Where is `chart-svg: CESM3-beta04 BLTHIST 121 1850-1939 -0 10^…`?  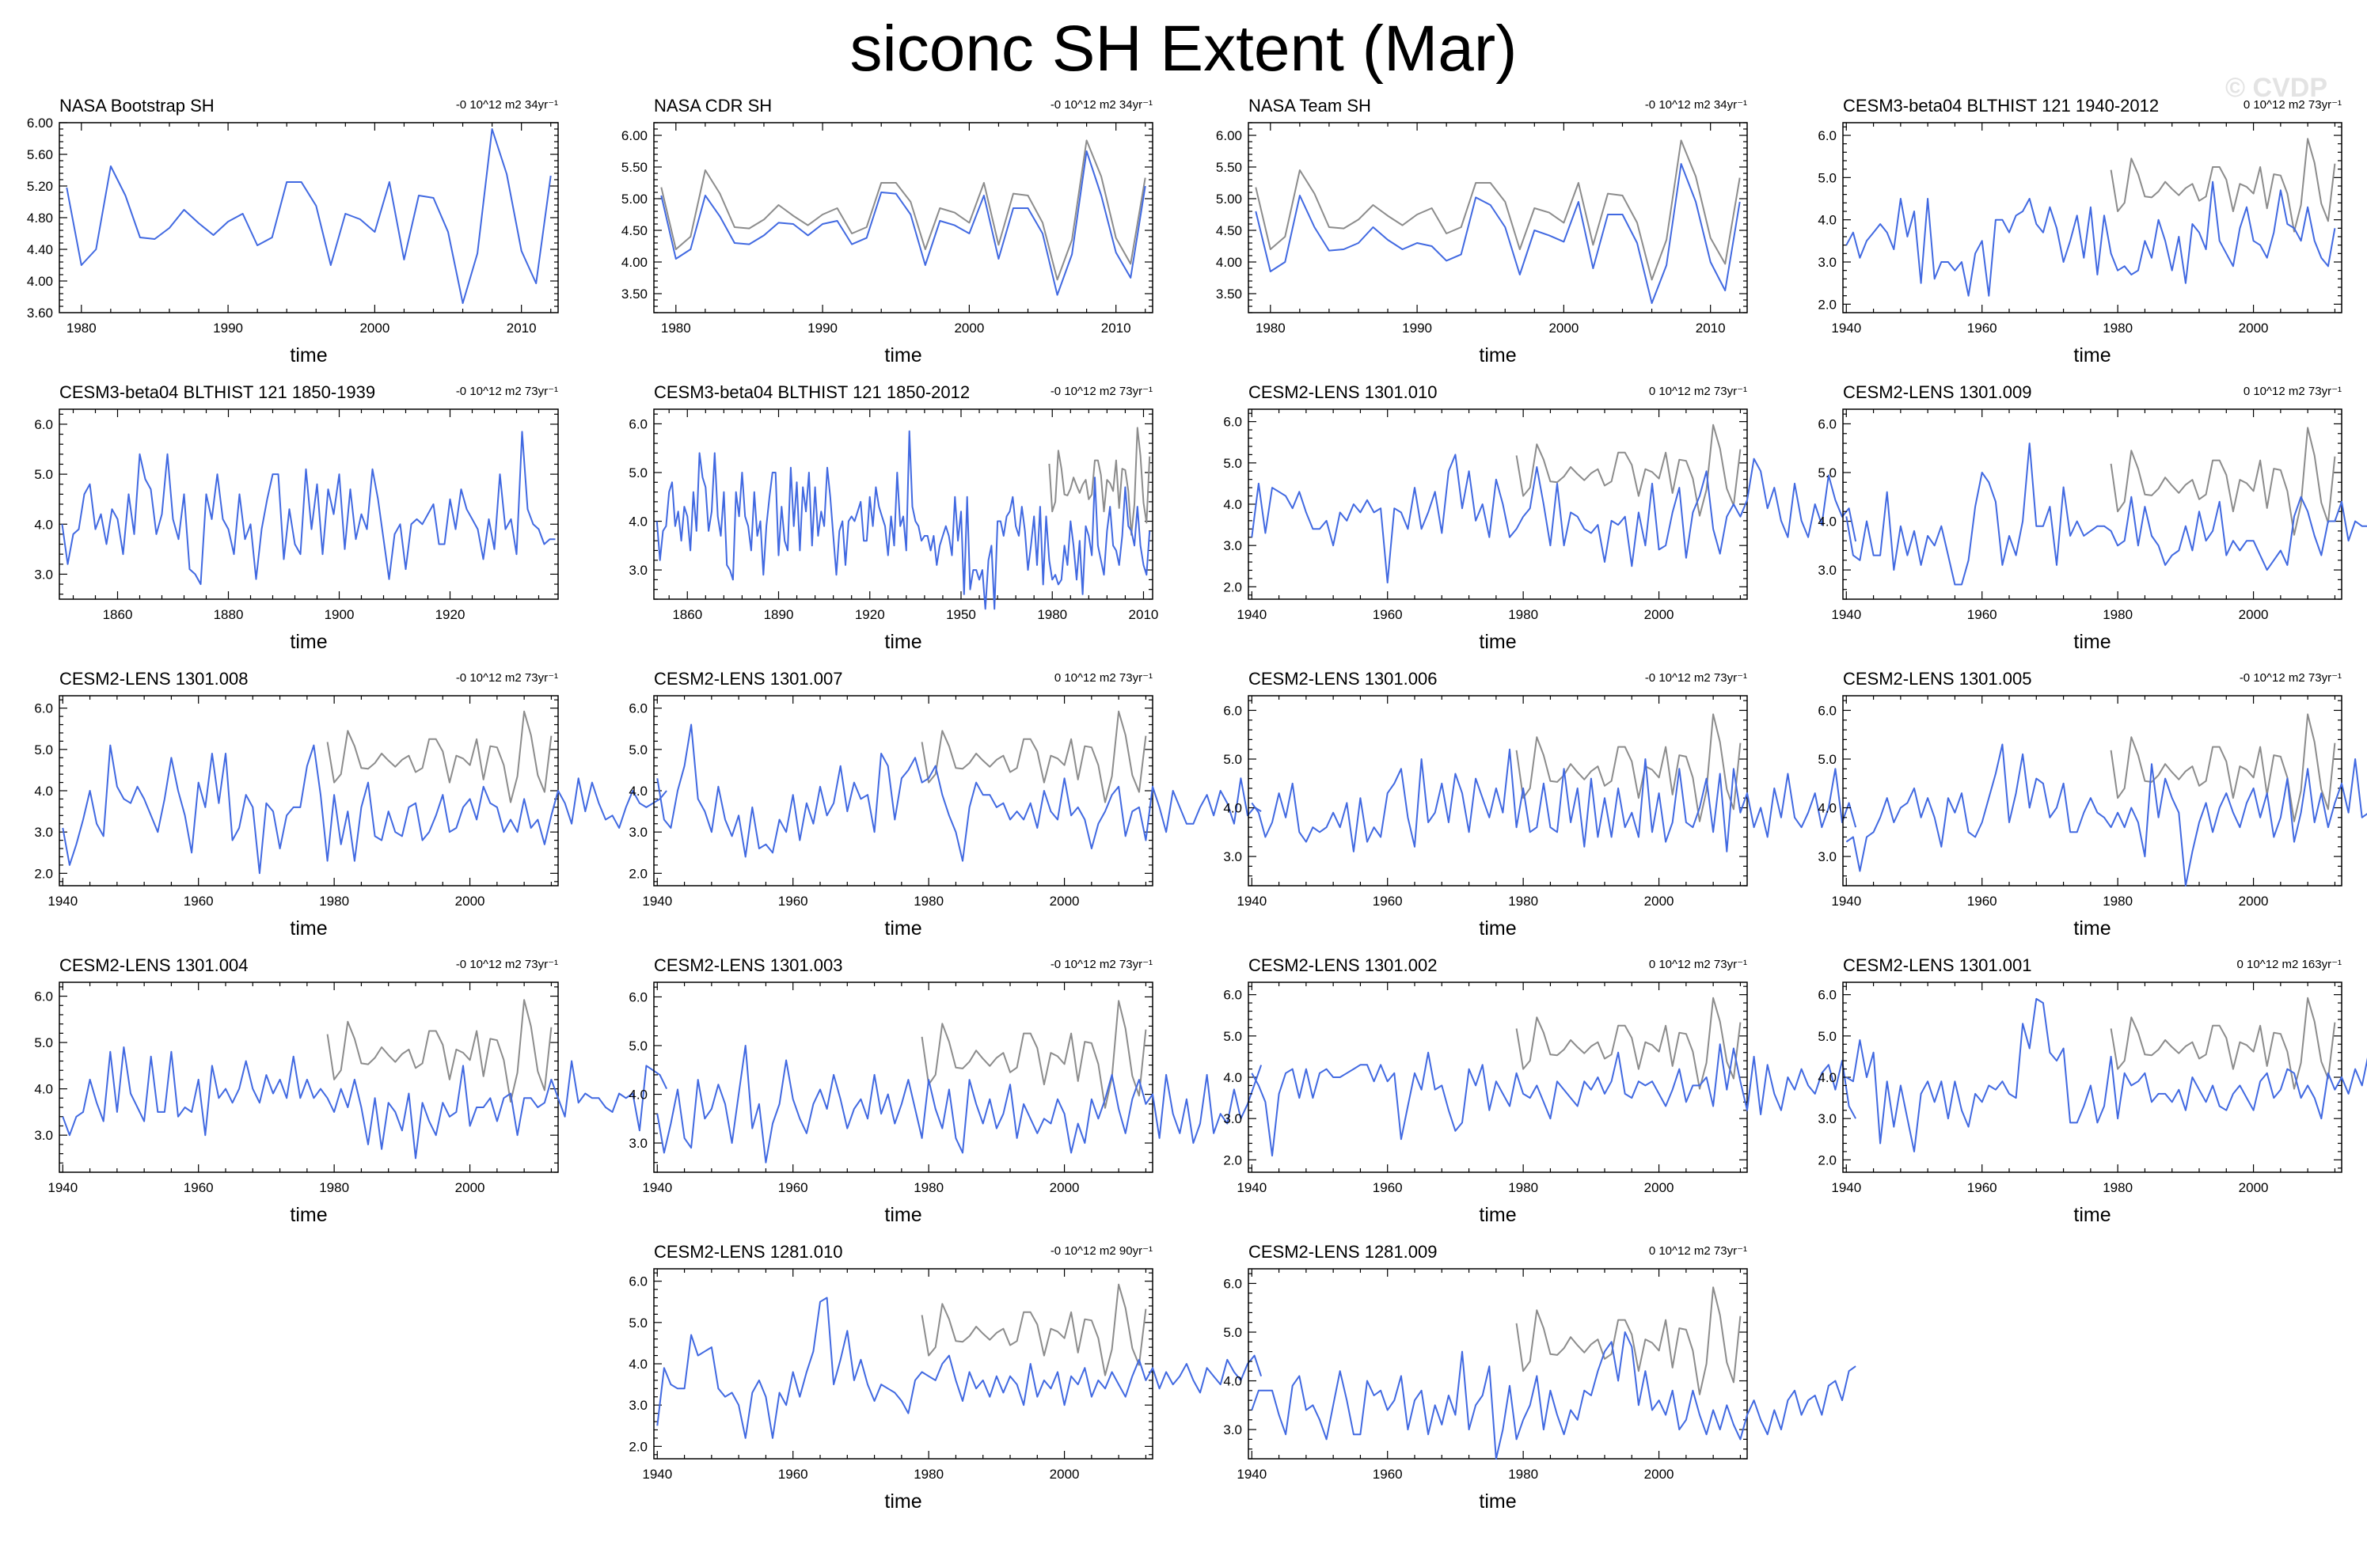 chart-svg: CESM3-beta04 BLTHIST 121 1850-1939 -0 10^… is located at coordinates (296, 517).